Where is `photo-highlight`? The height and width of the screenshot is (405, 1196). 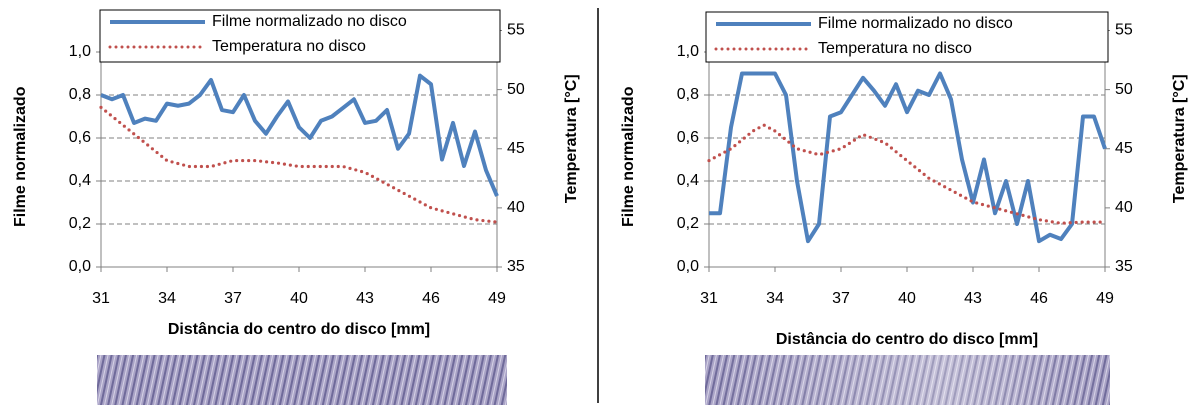 photo-highlight is located at coordinates (907, 380).